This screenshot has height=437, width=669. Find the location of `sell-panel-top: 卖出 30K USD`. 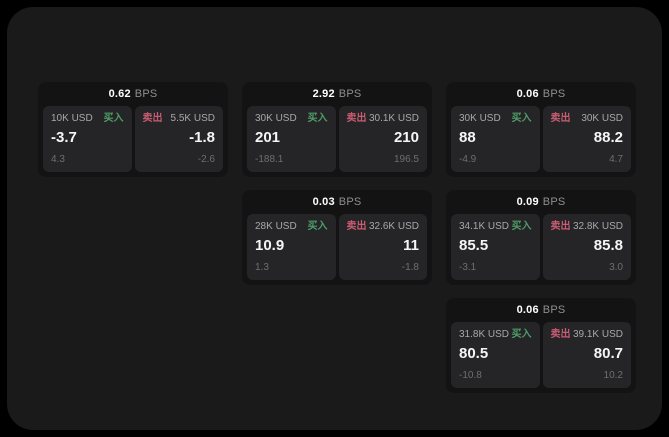

sell-panel-top: 卖出 30K USD is located at coordinates (587, 119).